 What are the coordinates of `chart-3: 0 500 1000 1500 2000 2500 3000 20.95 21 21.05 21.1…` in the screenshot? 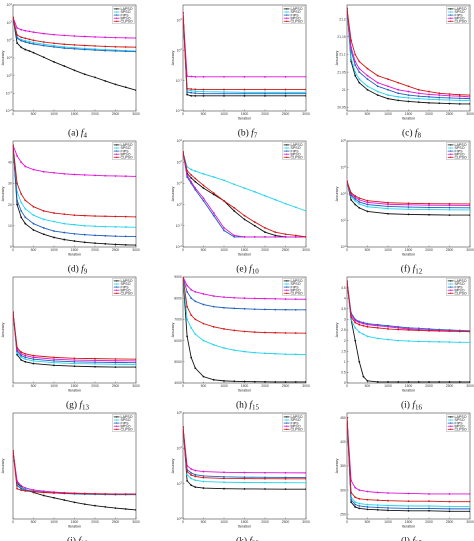 It's located at (404, 72).